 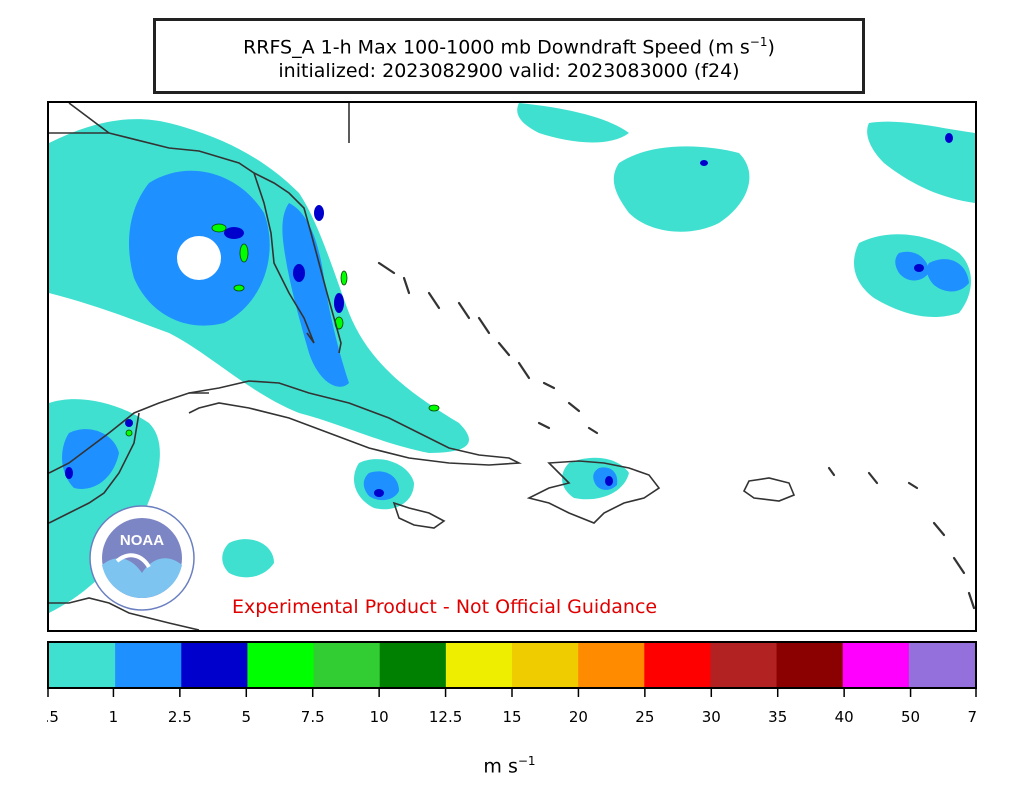 What do you see at coordinates (114, 717) in the screenshot?
I see `colorbar-tick-label: 1` at bounding box center [114, 717].